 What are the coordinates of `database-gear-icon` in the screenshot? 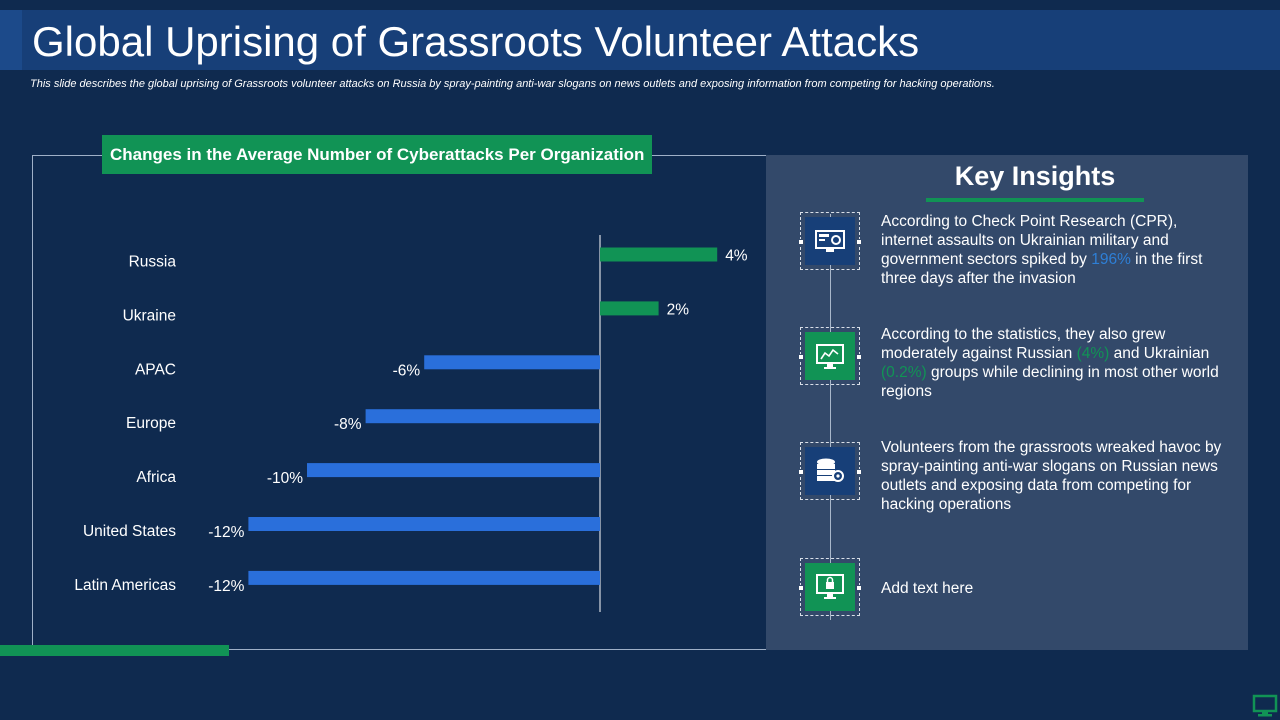 It's located at (830, 471).